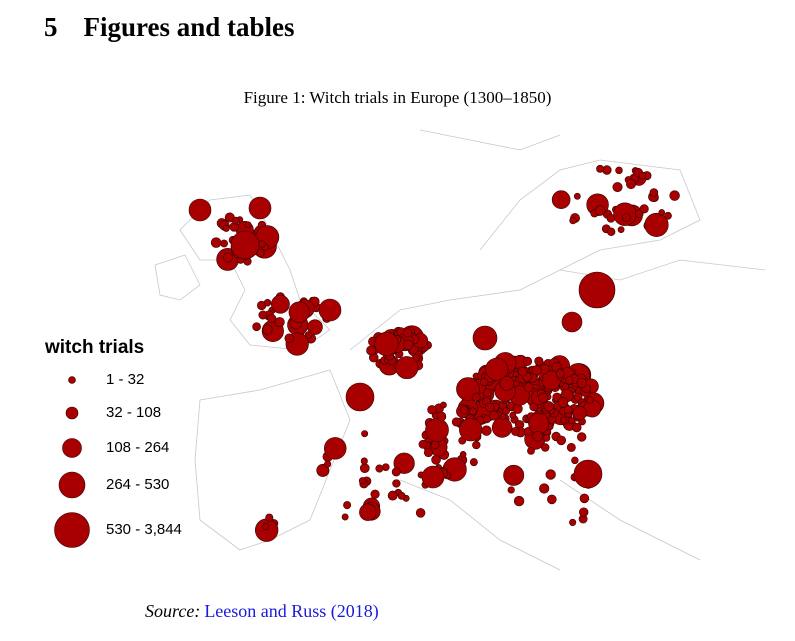 This screenshot has height=641, width=795. I want to click on legend-label: 108 - 264, so click(137, 447).